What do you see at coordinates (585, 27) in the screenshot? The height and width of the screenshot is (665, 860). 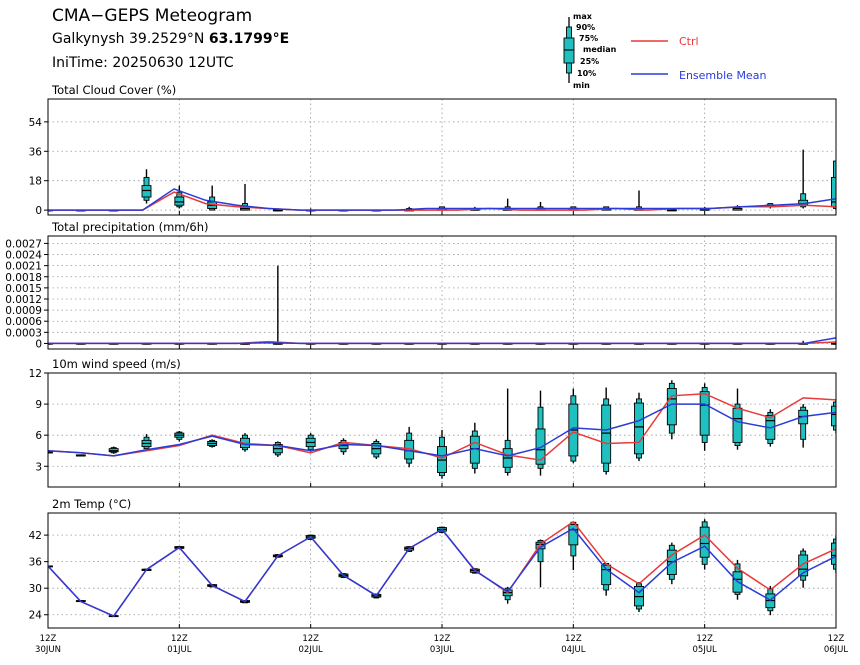 I see `legend-box-label: 90%` at bounding box center [585, 27].